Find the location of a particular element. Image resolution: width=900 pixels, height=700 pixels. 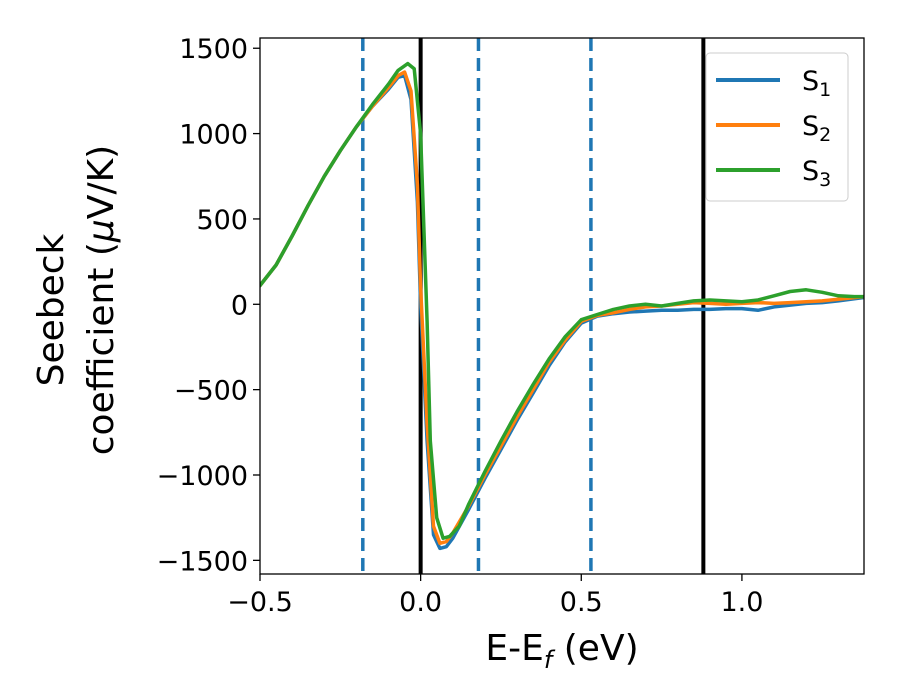

x-tick-label: −0.5 is located at coordinates (260, 602).